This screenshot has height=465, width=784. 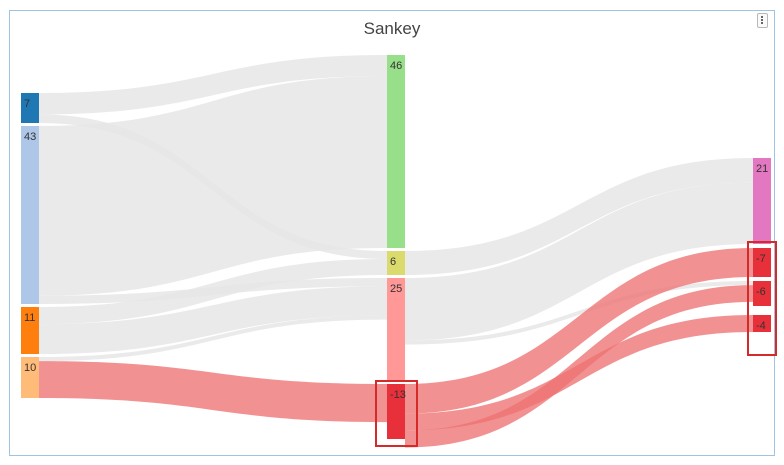 What do you see at coordinates (213, 85) in the screenshot?
I see `sankey-link-n7-n46` at bounding box center [213, 85].